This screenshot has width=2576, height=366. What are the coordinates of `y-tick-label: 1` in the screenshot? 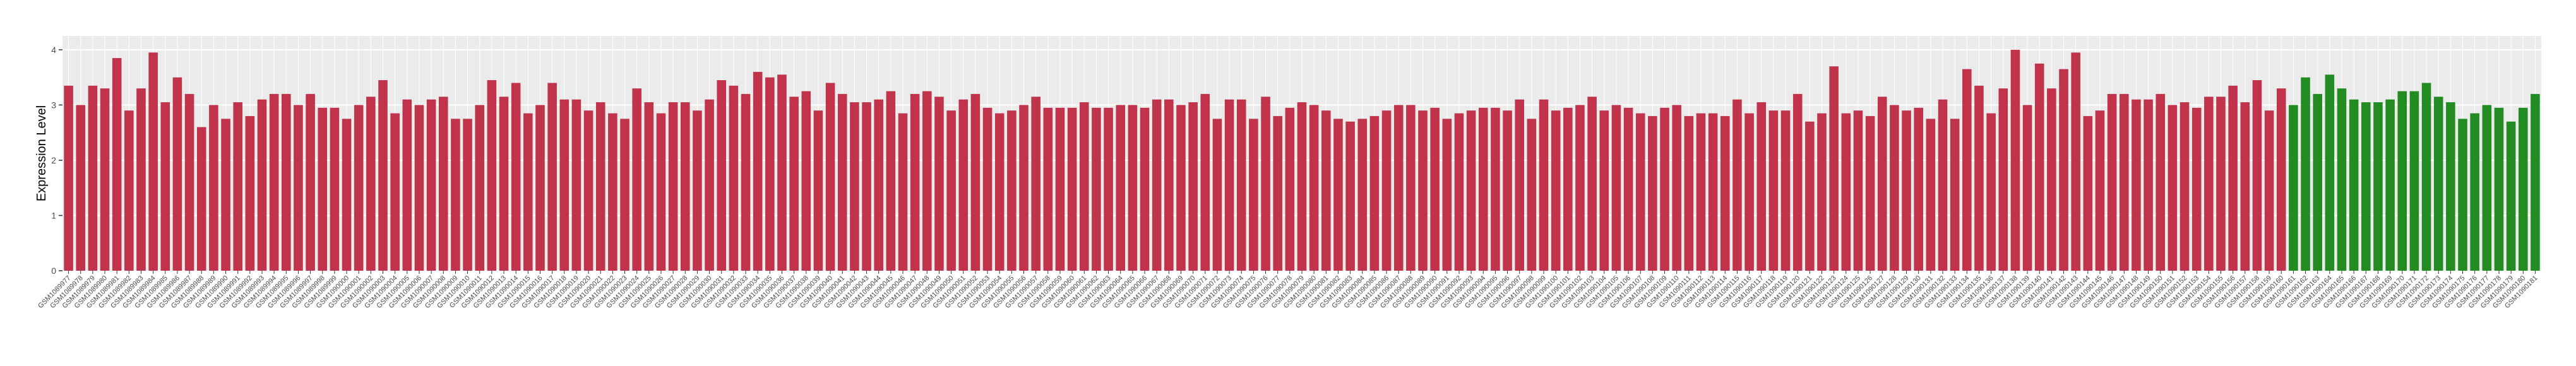 It's located at (53, 215).